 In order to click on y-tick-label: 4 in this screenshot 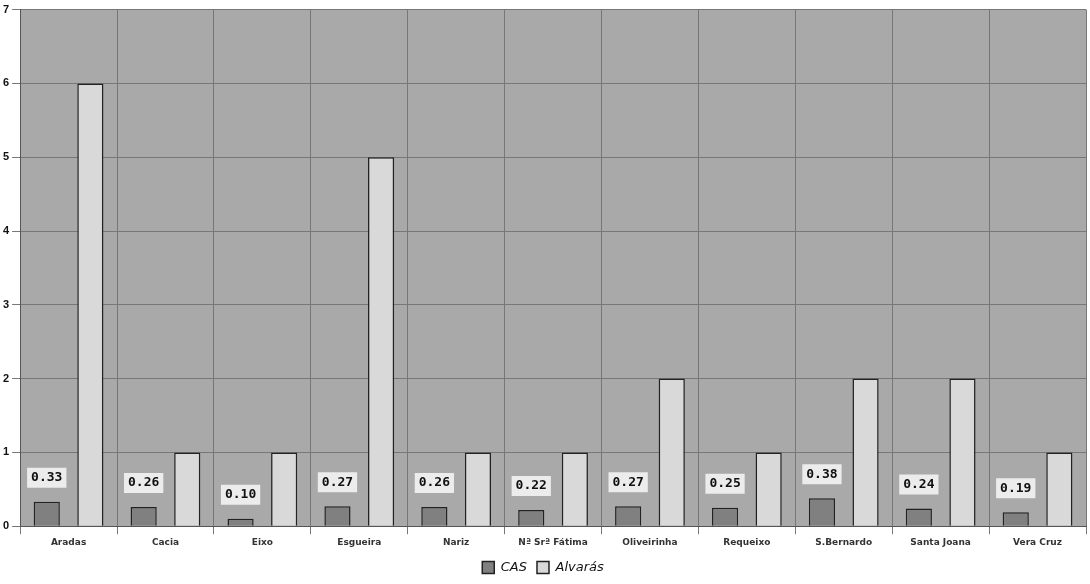, I will do `click(6, 230)`.